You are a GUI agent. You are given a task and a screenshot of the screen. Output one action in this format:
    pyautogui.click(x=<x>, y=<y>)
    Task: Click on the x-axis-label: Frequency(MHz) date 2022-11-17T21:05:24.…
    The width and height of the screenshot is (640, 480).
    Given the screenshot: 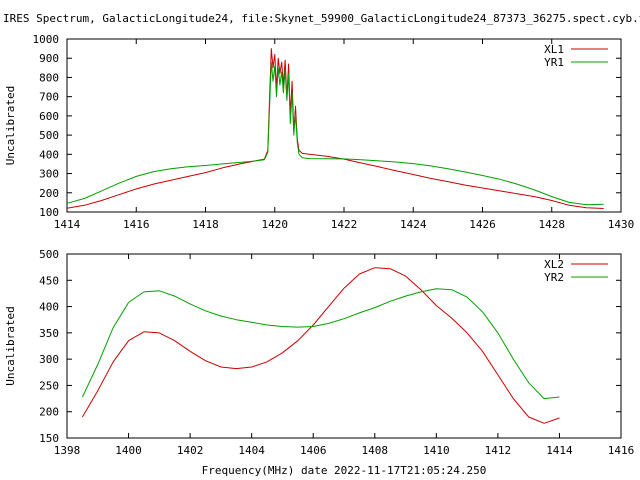 What is the action you would take?
    pyautogui.click(x=344, y=470)
    